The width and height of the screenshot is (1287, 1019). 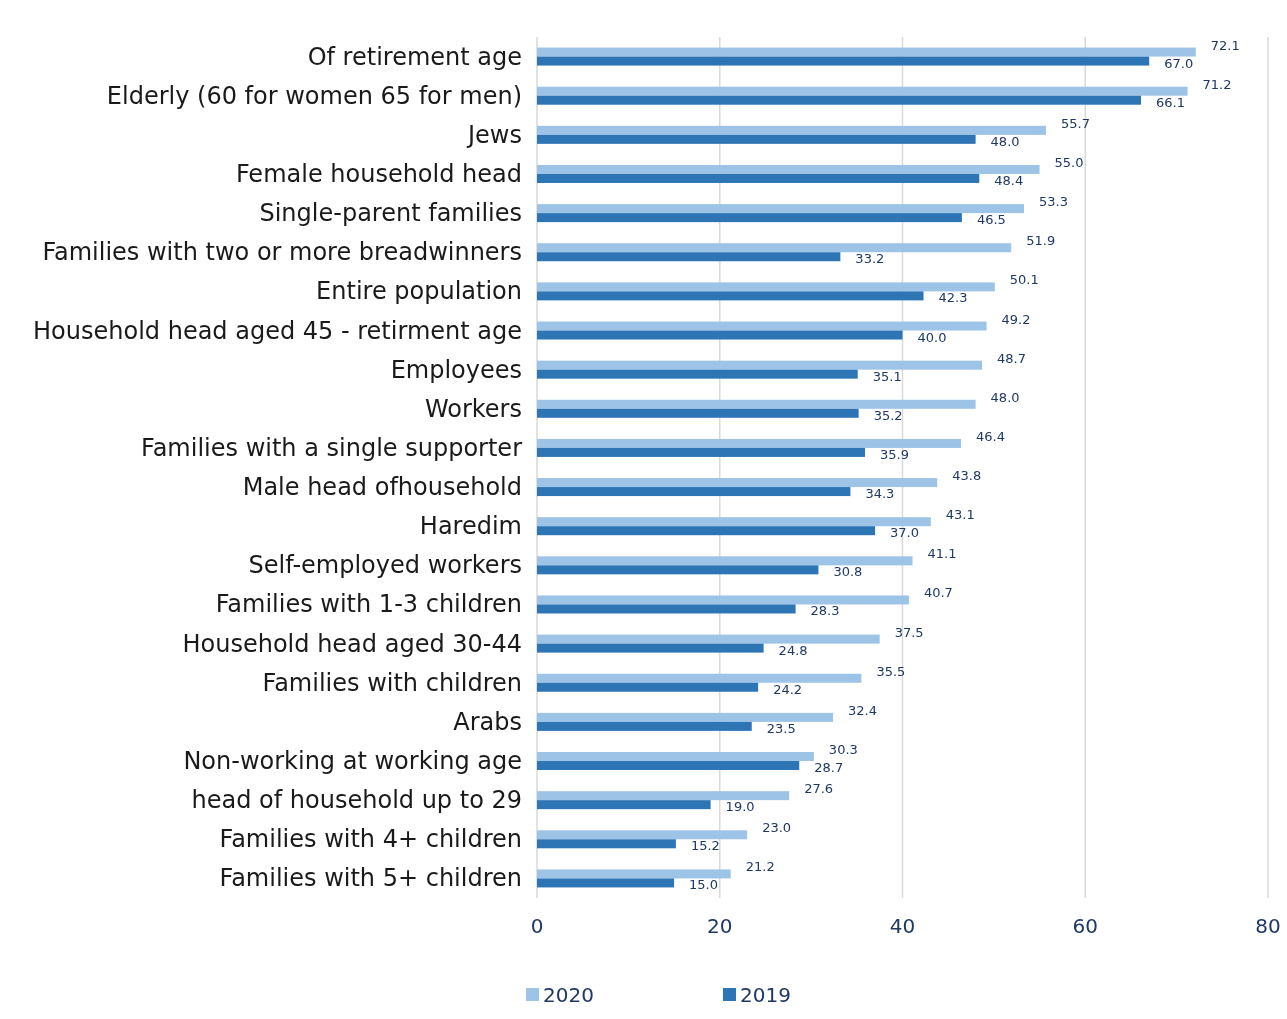 I want to click on y-tick-label: Self-employed workers, so click(x=385, y=565).